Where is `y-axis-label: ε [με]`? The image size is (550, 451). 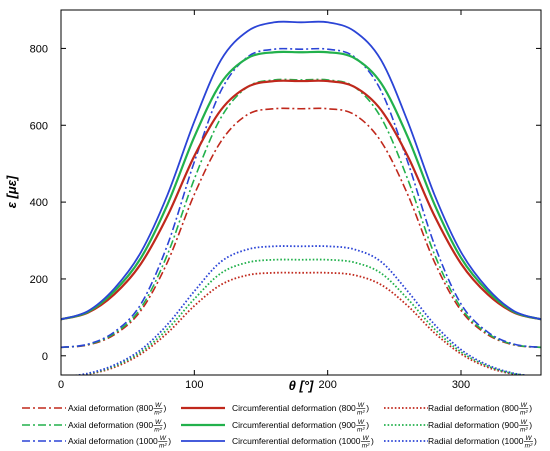 y-axis-label: ε [με] is located at coordinates (11, 191).